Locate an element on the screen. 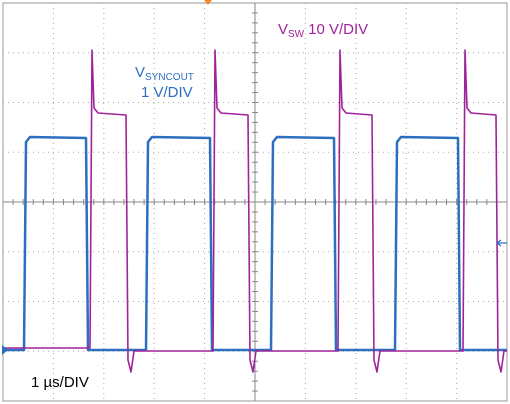  vsyncout-symbol: V is located at coordinates (140, 72).